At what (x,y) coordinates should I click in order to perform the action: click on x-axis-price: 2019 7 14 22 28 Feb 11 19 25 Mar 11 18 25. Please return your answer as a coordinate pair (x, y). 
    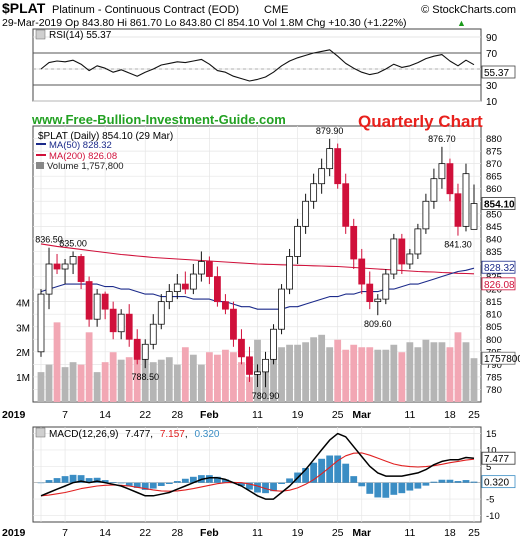
    Looking at the image, I should click on (241, 415).